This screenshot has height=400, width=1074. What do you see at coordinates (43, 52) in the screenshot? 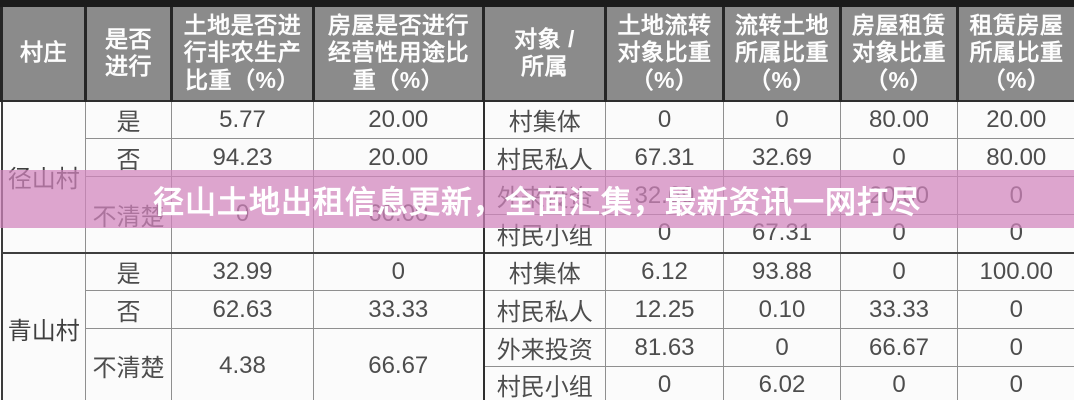
I see `header-village: 村庄` at bounding box center [43, 52].